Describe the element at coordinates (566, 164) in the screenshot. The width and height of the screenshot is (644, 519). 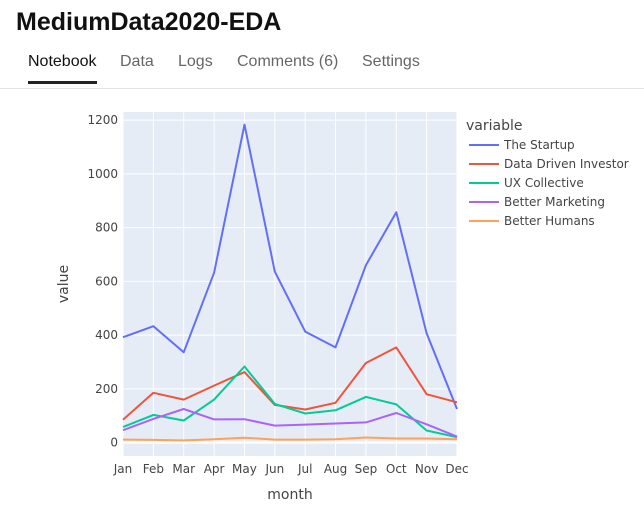
I see `legend-label: Data Driven Investor` at that location.